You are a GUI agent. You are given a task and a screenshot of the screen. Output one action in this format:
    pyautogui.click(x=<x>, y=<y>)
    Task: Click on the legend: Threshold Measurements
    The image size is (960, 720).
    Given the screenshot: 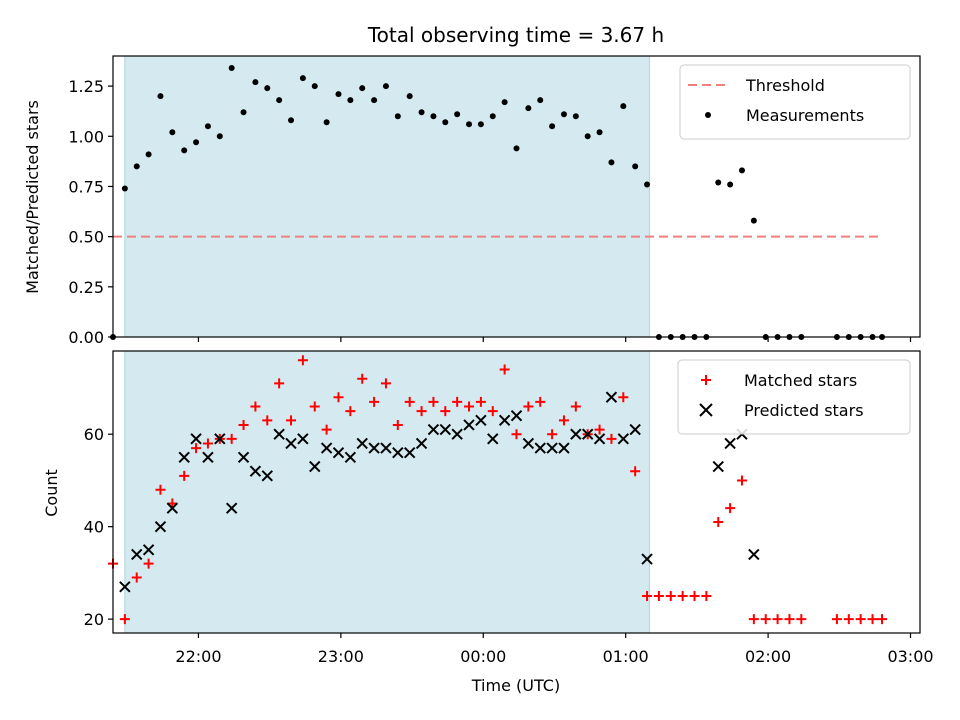 What is the action you would take?
    pyautogui.click(x=795, y=102)
    